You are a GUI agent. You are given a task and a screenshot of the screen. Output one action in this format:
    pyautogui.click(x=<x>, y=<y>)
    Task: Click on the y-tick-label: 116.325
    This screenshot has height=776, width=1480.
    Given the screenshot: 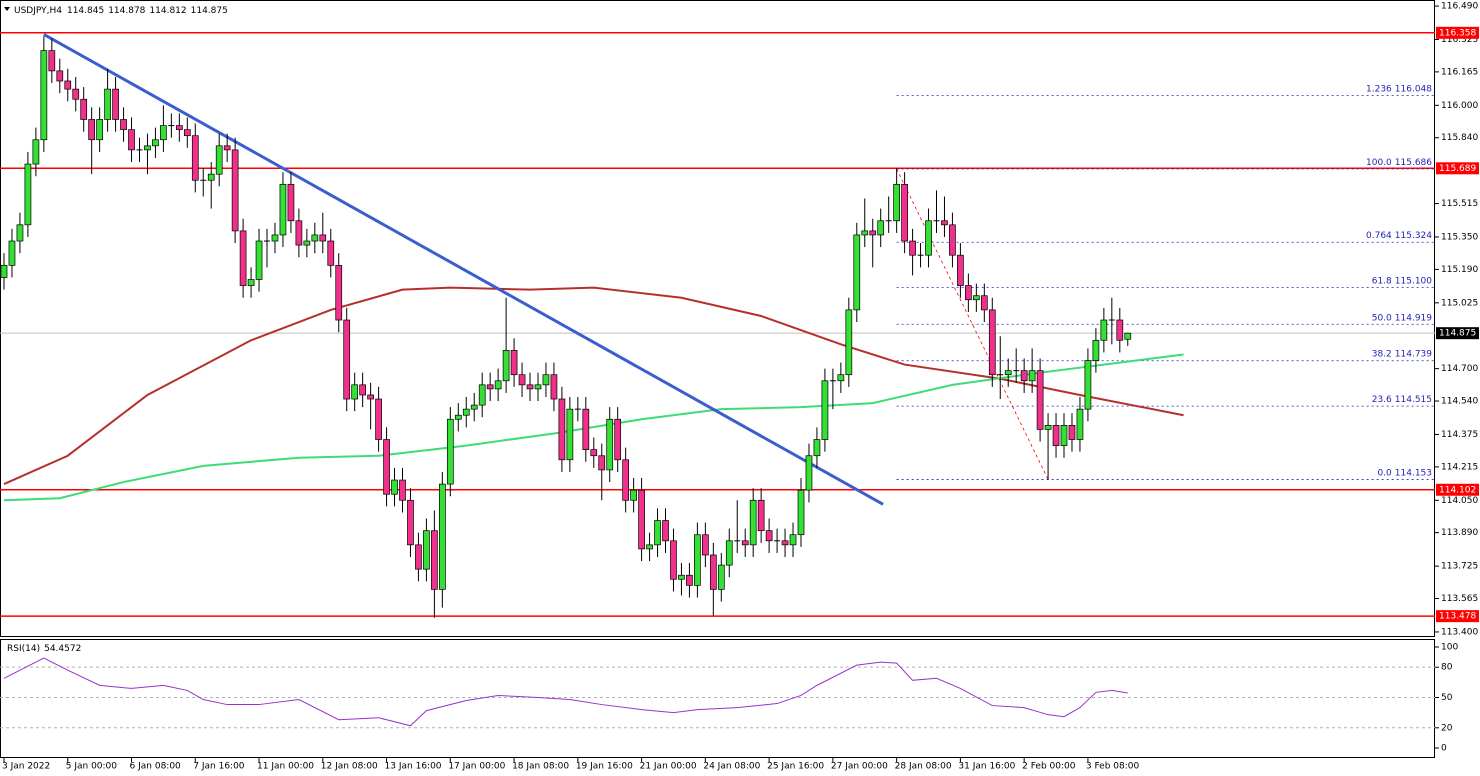 What is the action you would take?
    pyautogui.click(x=1459, y=40)
    